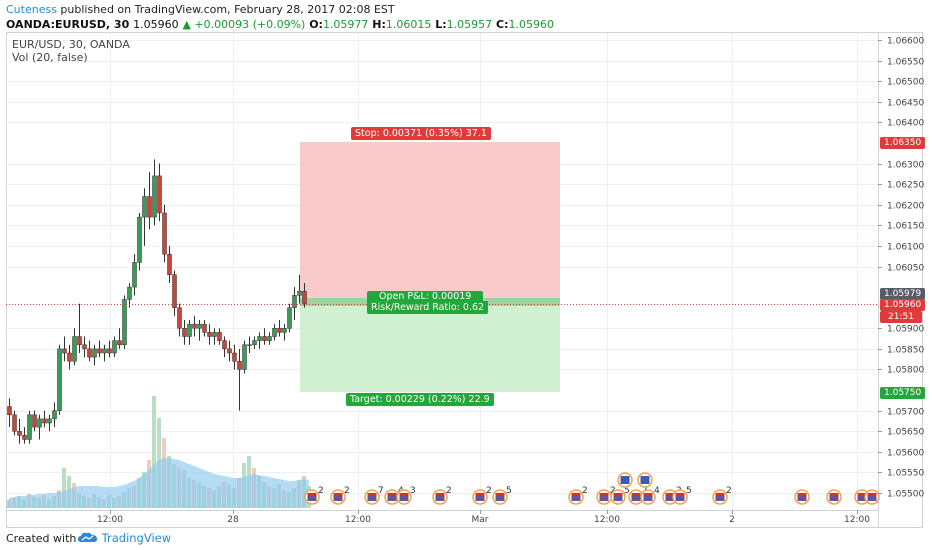  I want to click on flag-canton, so click(645, 480).